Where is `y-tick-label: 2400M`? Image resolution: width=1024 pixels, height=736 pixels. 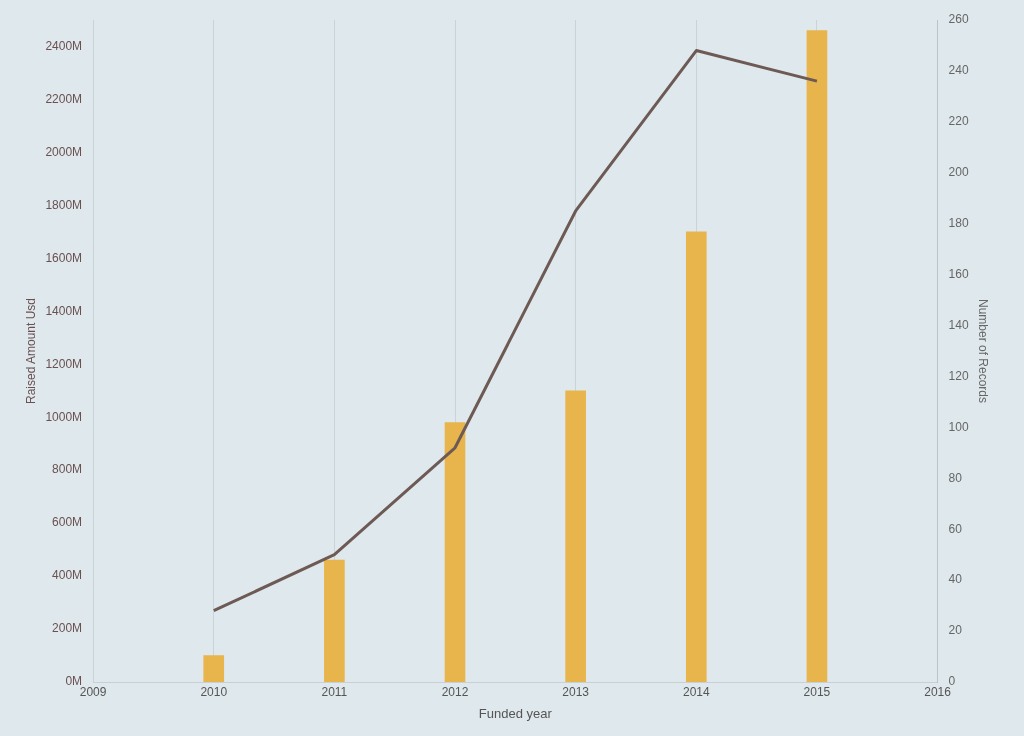 y-tick-label: 2400M is located at coordinates (64, 45).